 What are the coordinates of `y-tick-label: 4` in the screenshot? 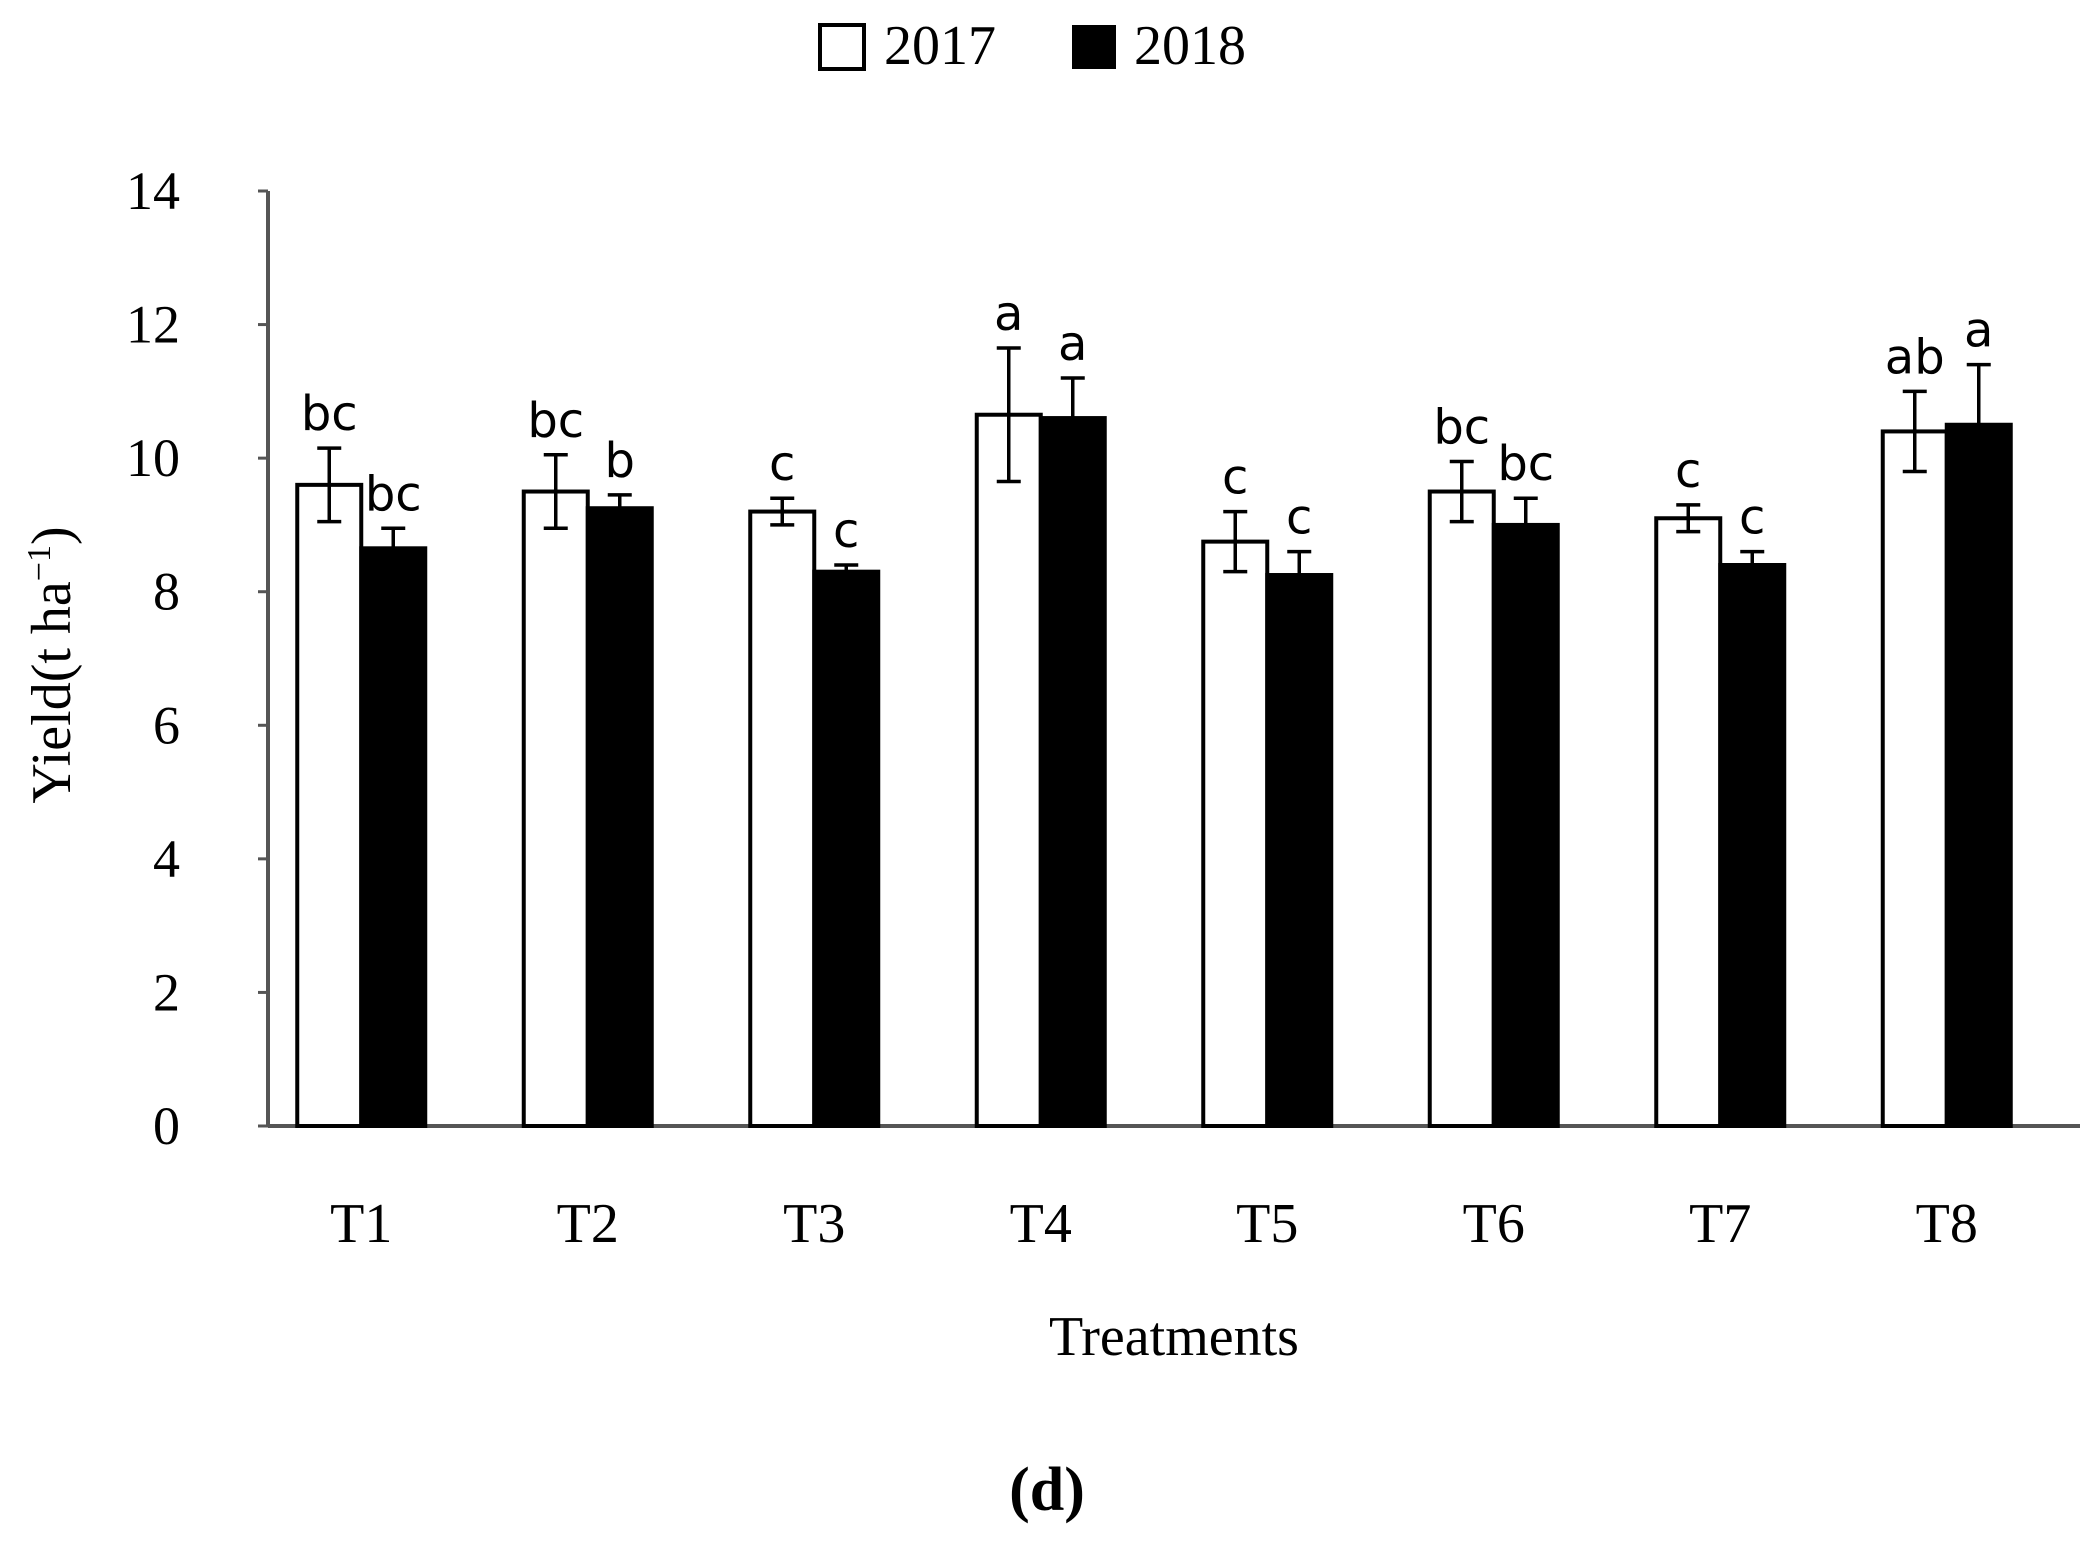 It's located at (166, 859).